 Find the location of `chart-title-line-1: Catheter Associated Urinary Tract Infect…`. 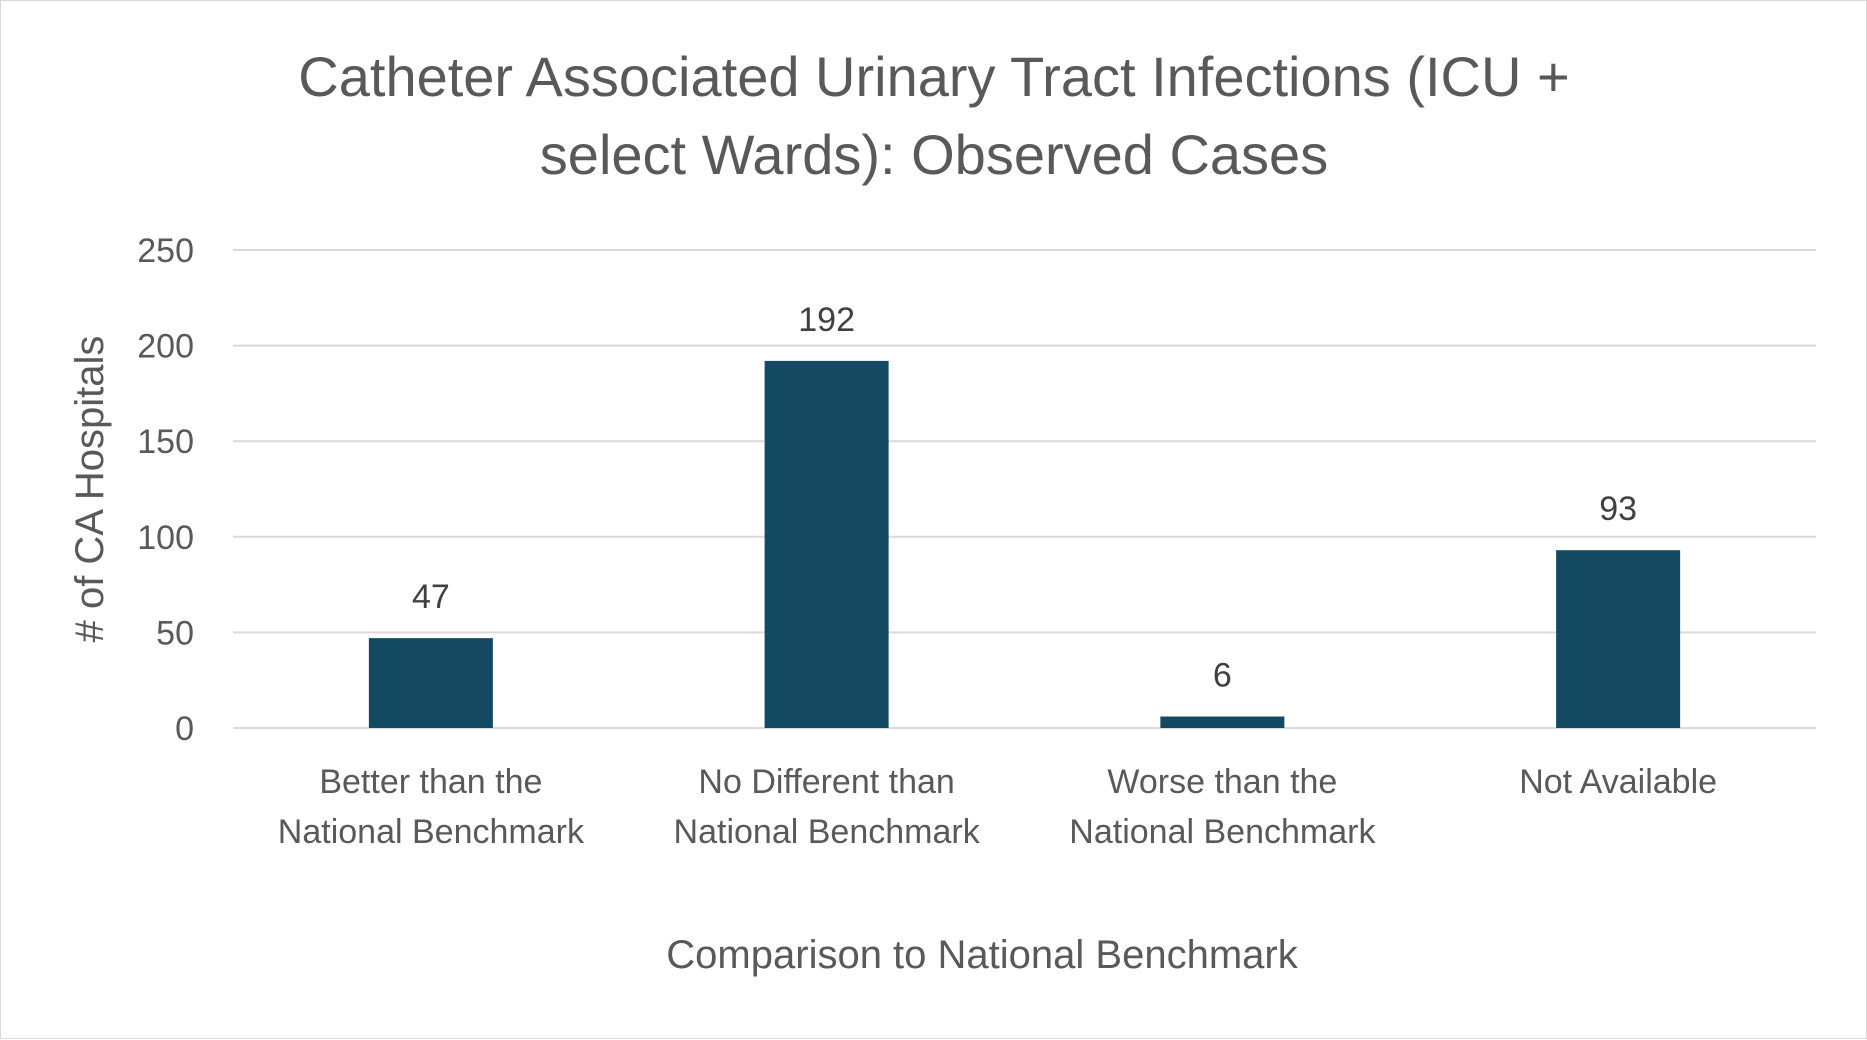

chart-title-line-1: Catheter Associated Urinary Tract Infect… is located at coordinates (933, 76).